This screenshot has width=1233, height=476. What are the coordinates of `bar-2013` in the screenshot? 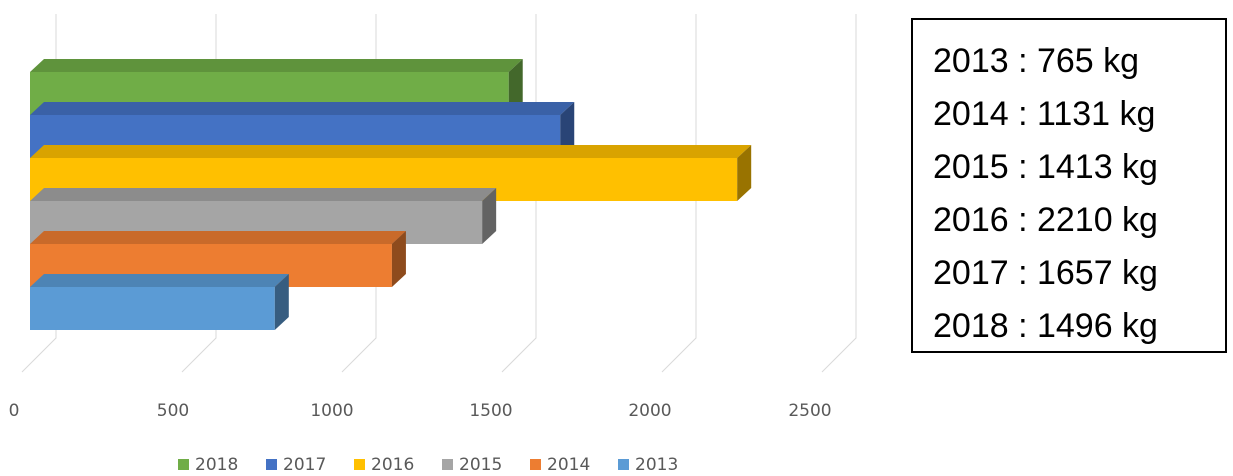 It's located at (159, 302).